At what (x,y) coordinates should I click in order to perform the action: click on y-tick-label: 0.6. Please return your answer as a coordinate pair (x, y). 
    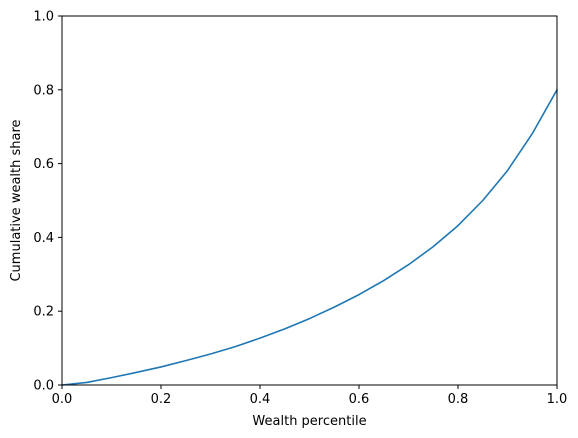
    Looking at the image, I should click on (43, 164).